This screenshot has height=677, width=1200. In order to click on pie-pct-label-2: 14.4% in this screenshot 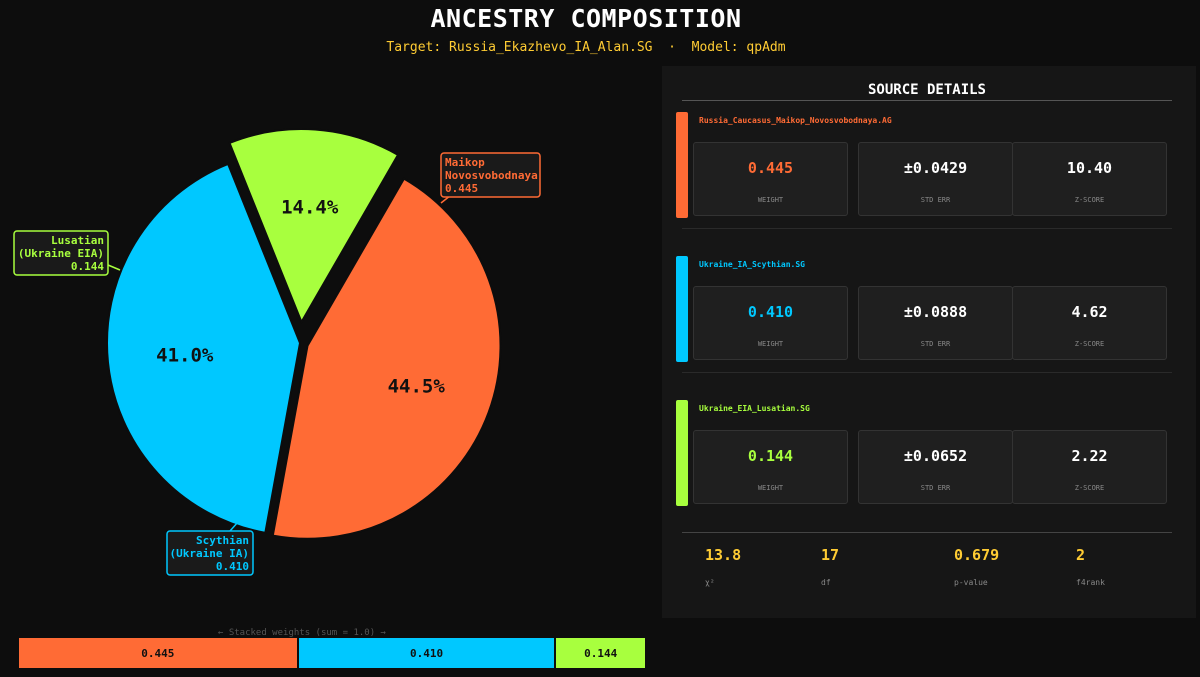, I will do `click(310, 208)`.